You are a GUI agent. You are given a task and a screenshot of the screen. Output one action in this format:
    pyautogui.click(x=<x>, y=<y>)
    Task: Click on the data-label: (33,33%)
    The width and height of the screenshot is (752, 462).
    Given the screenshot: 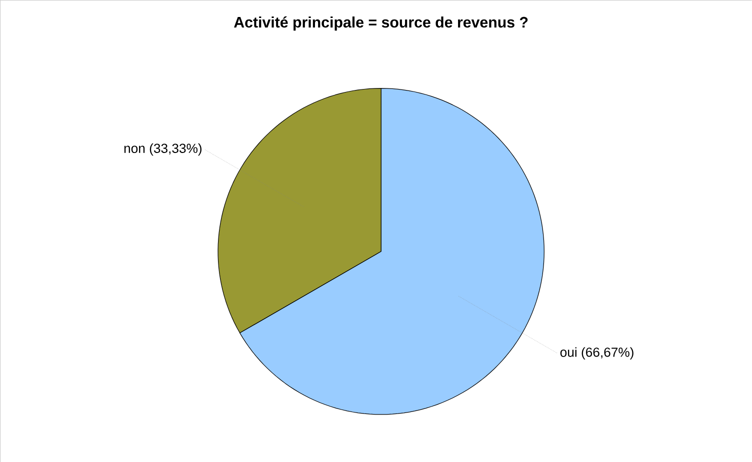 What is the action you would take?
    pyautogui.click(x=176, y=149)
    